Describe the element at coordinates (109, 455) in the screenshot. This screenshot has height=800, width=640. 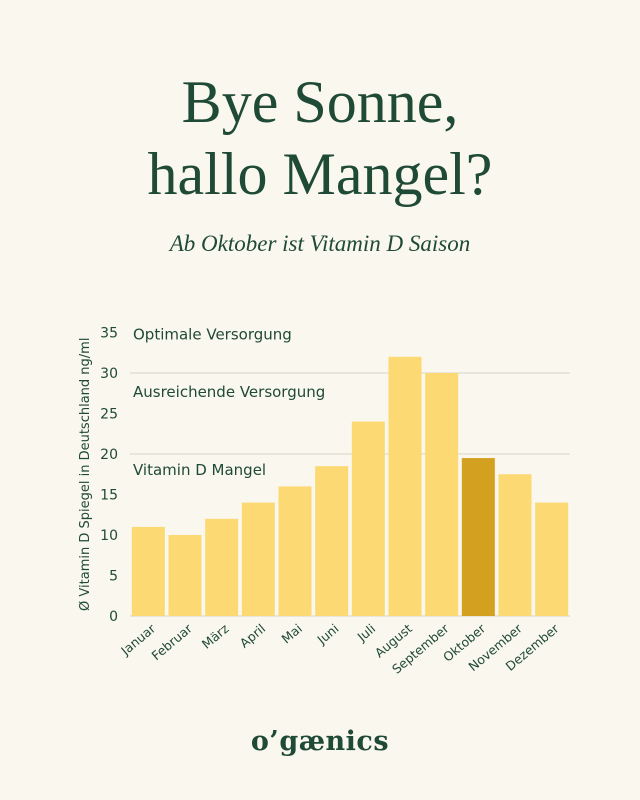
I see `y-tick-label: 20` at that location.